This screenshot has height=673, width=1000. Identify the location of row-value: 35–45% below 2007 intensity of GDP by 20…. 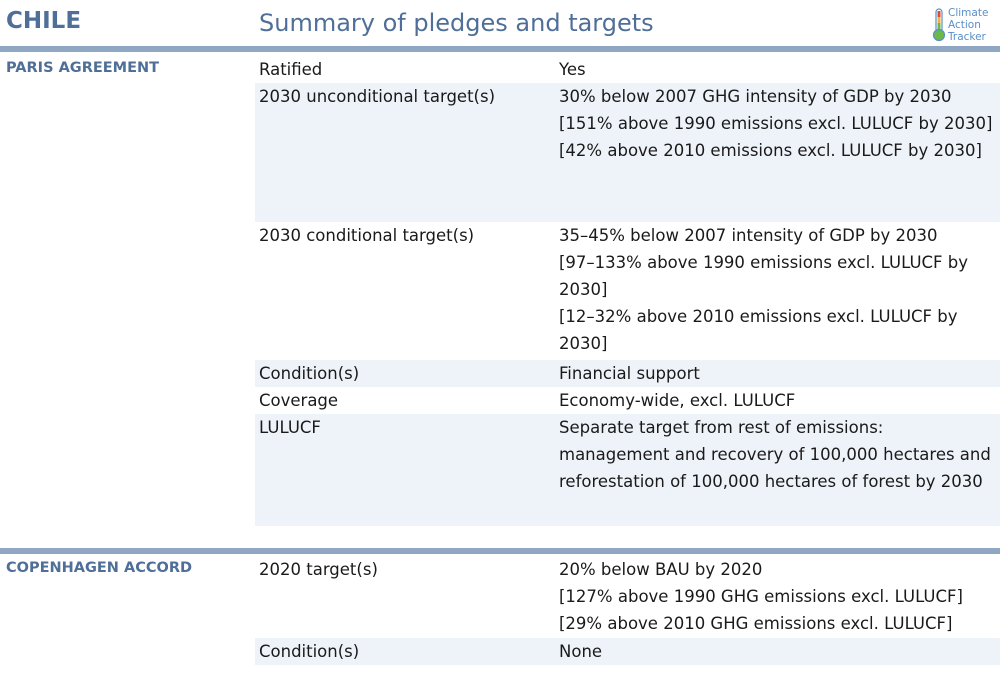
(779, 289).